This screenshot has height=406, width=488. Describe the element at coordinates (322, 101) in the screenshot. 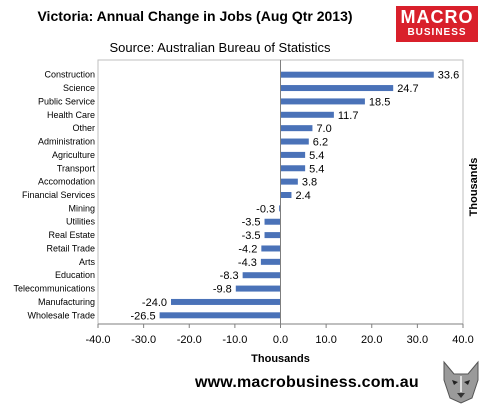

I see `bar-public-service` at that location.